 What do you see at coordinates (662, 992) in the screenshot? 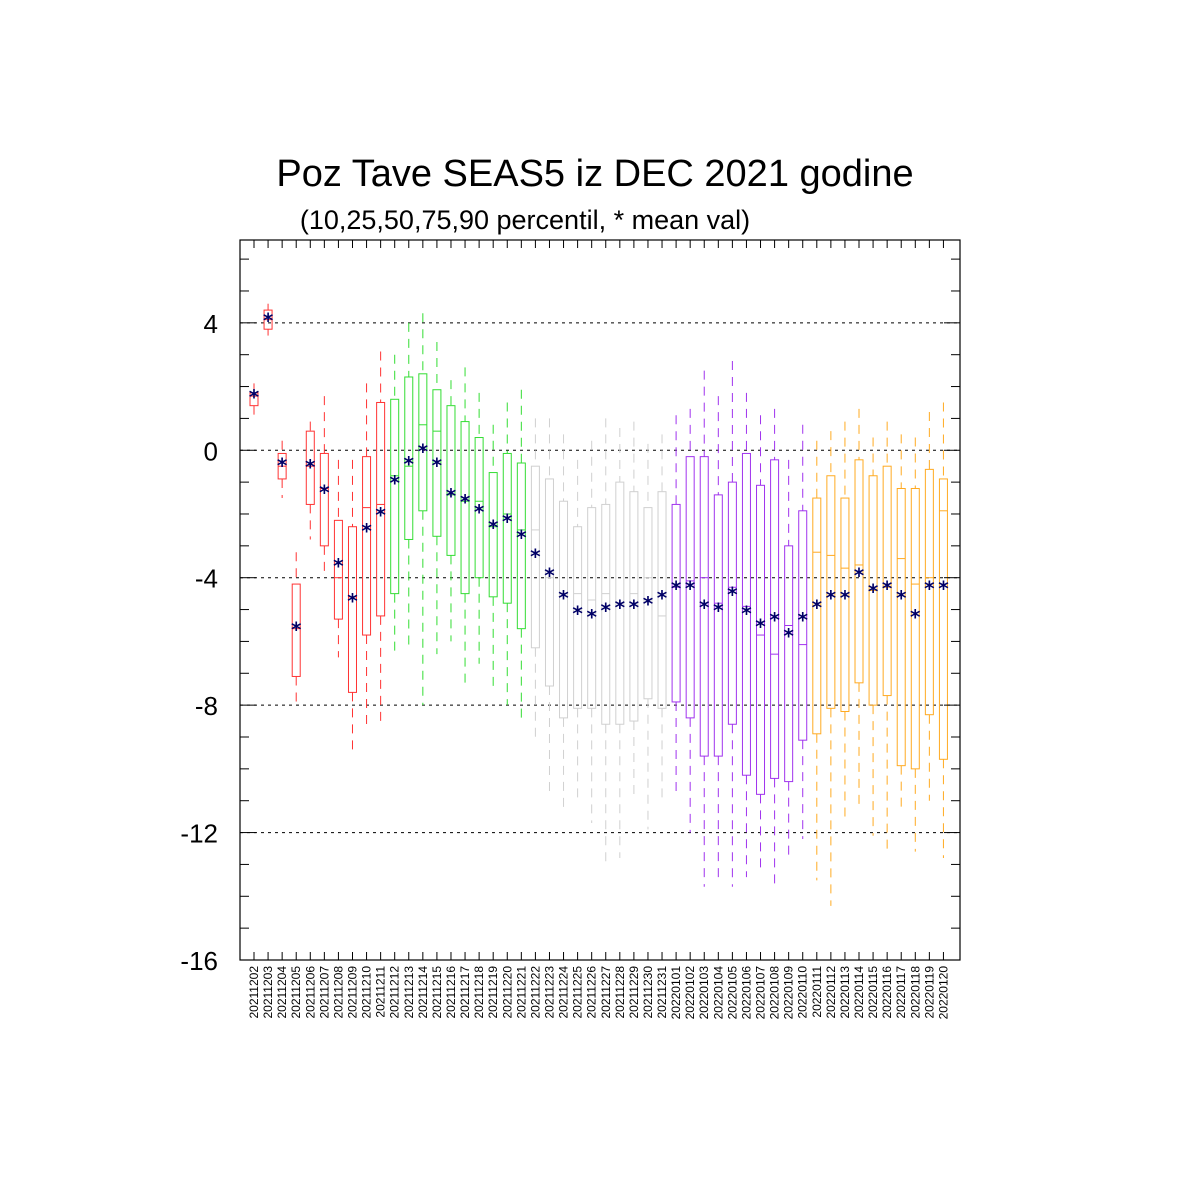
I see `x-tick-label: 20211231` at bounding box center [662, 992].